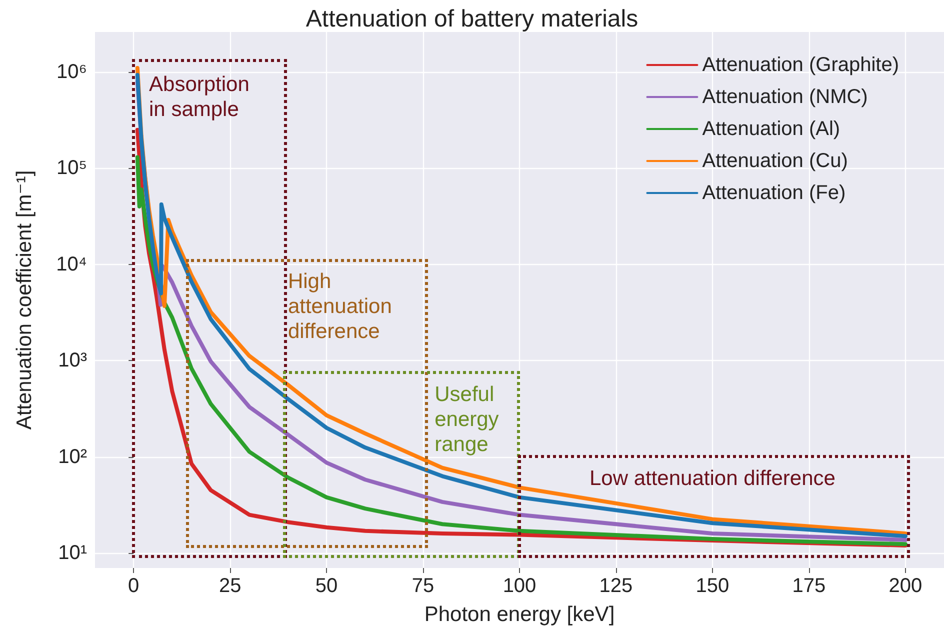 The image size is (944, 630). What do you see at coordinates (616, 586) in the screenshot?
I see `x-tick-label: 125` at bounding box center [616, 586].